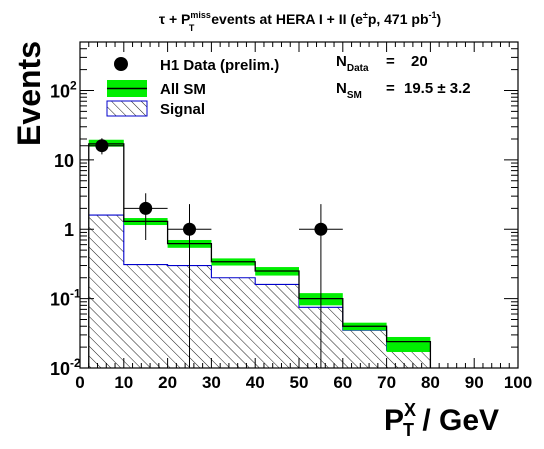 This screenshot has height=449, width=544. I want to click on n-data-eq: =, so click(390, 61).